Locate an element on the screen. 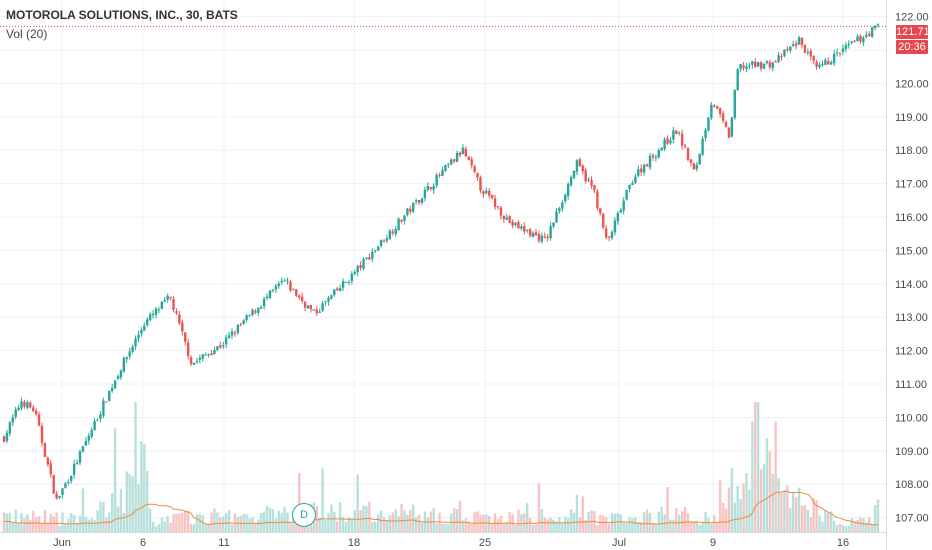  y-tick-label: 122.00 is located at coordinates (912, 18).